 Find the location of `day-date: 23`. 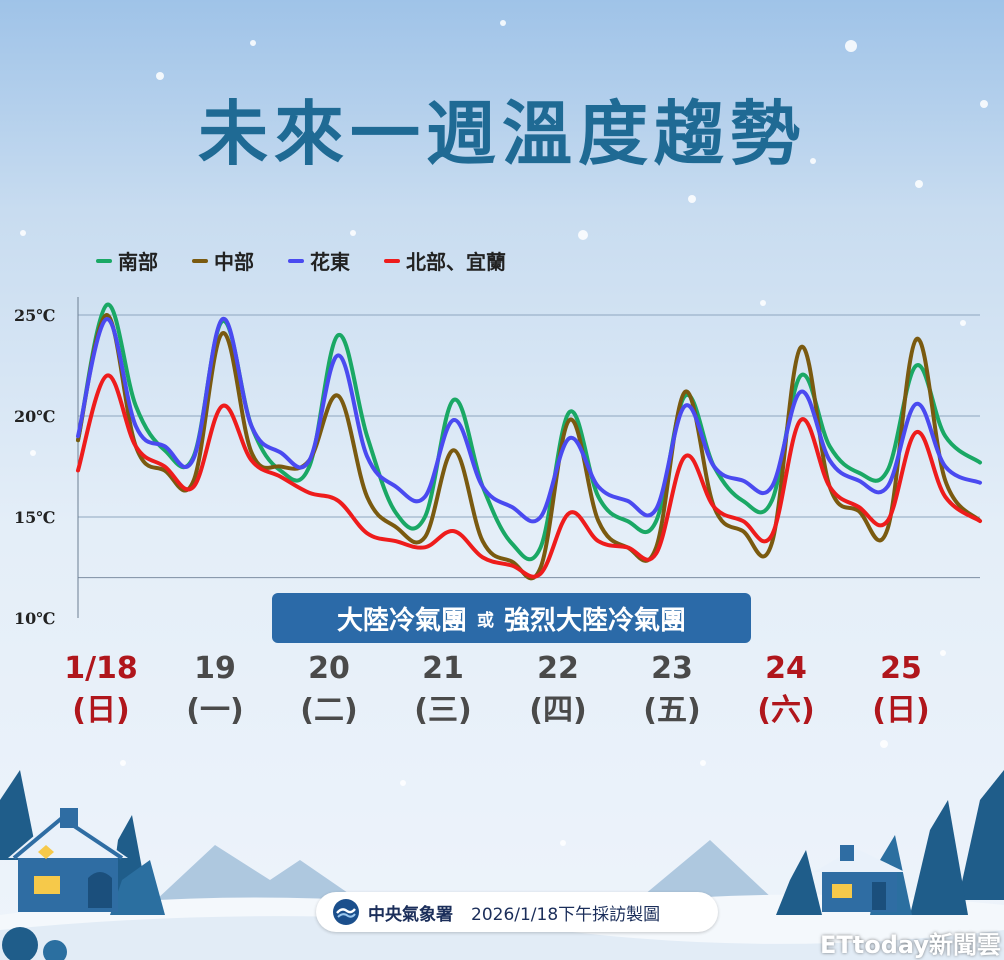

day-date: 23 is located at coordinates (672, 668).